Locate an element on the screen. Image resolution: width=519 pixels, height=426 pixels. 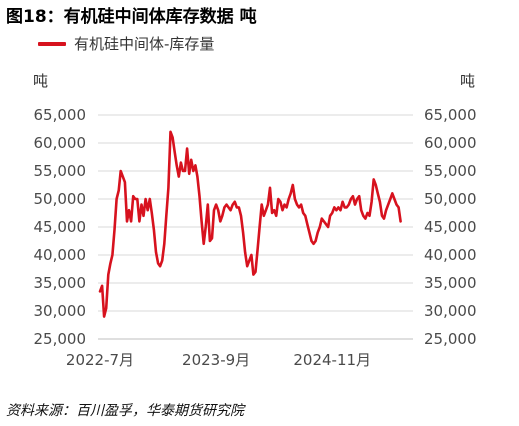
x-tick-label: 2022-7月 is located at coordinates (100, 360).